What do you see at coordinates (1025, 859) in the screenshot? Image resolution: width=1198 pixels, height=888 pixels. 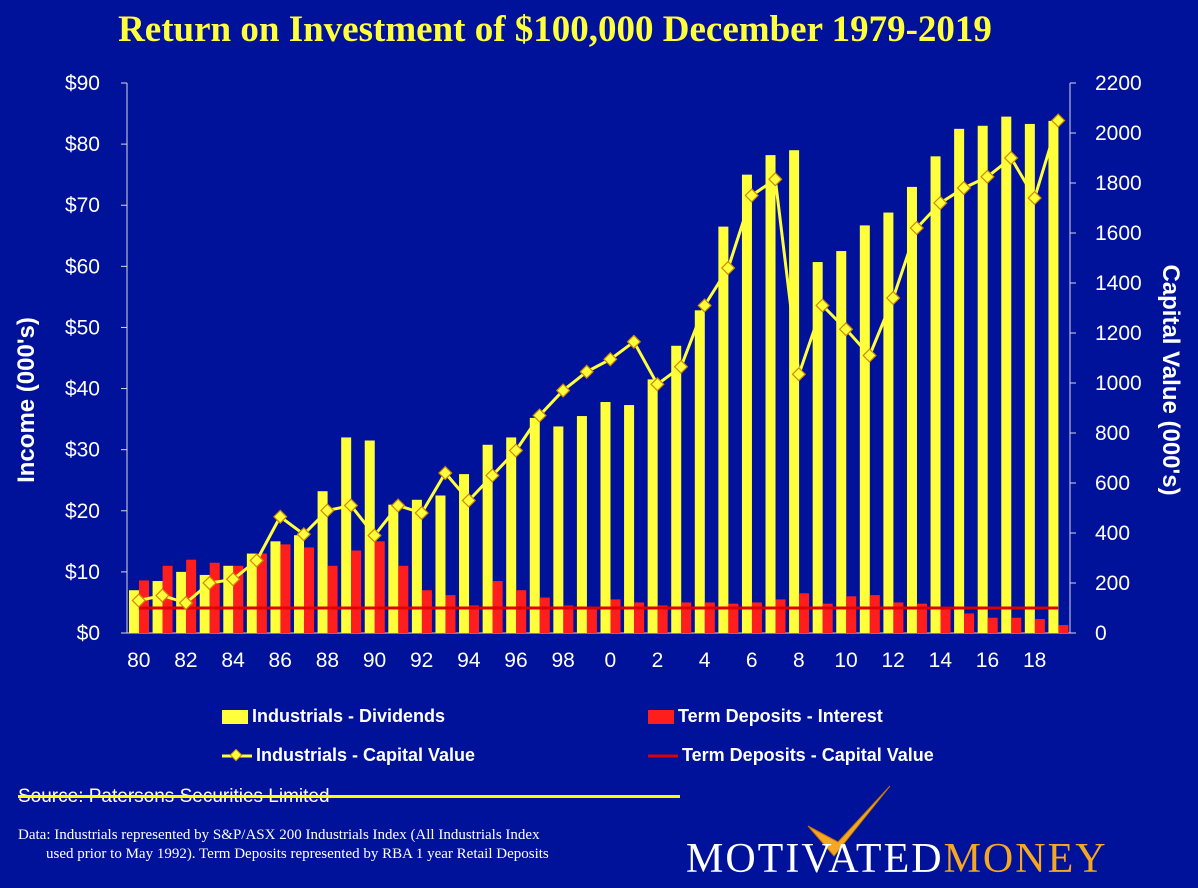 I see `logo-word-2: MONEY` at bounding box center [1025, 859].